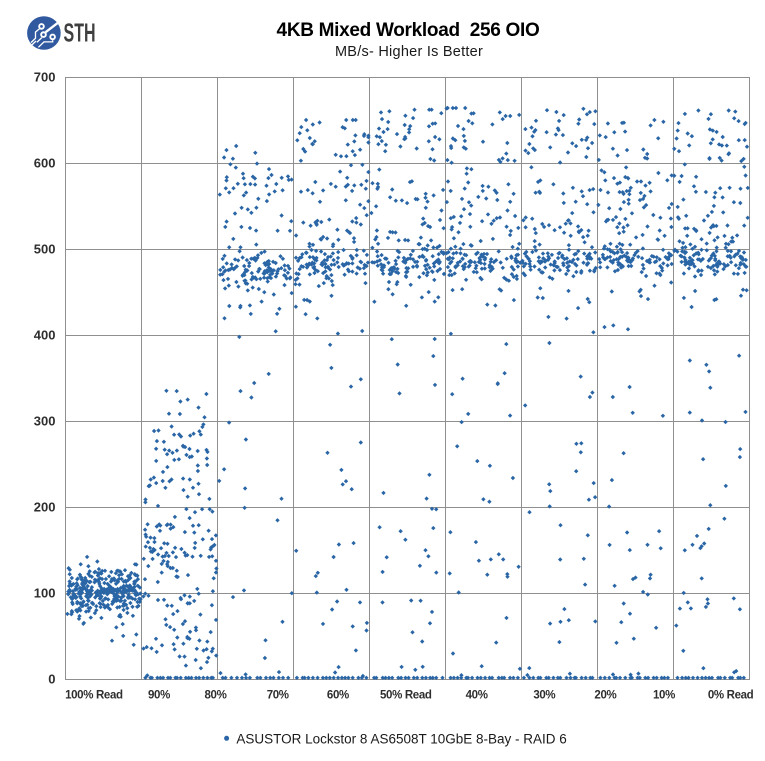  Describe the element at coordinates (45, 163) in the screenshot. I see `svg-text: 600` at that location.